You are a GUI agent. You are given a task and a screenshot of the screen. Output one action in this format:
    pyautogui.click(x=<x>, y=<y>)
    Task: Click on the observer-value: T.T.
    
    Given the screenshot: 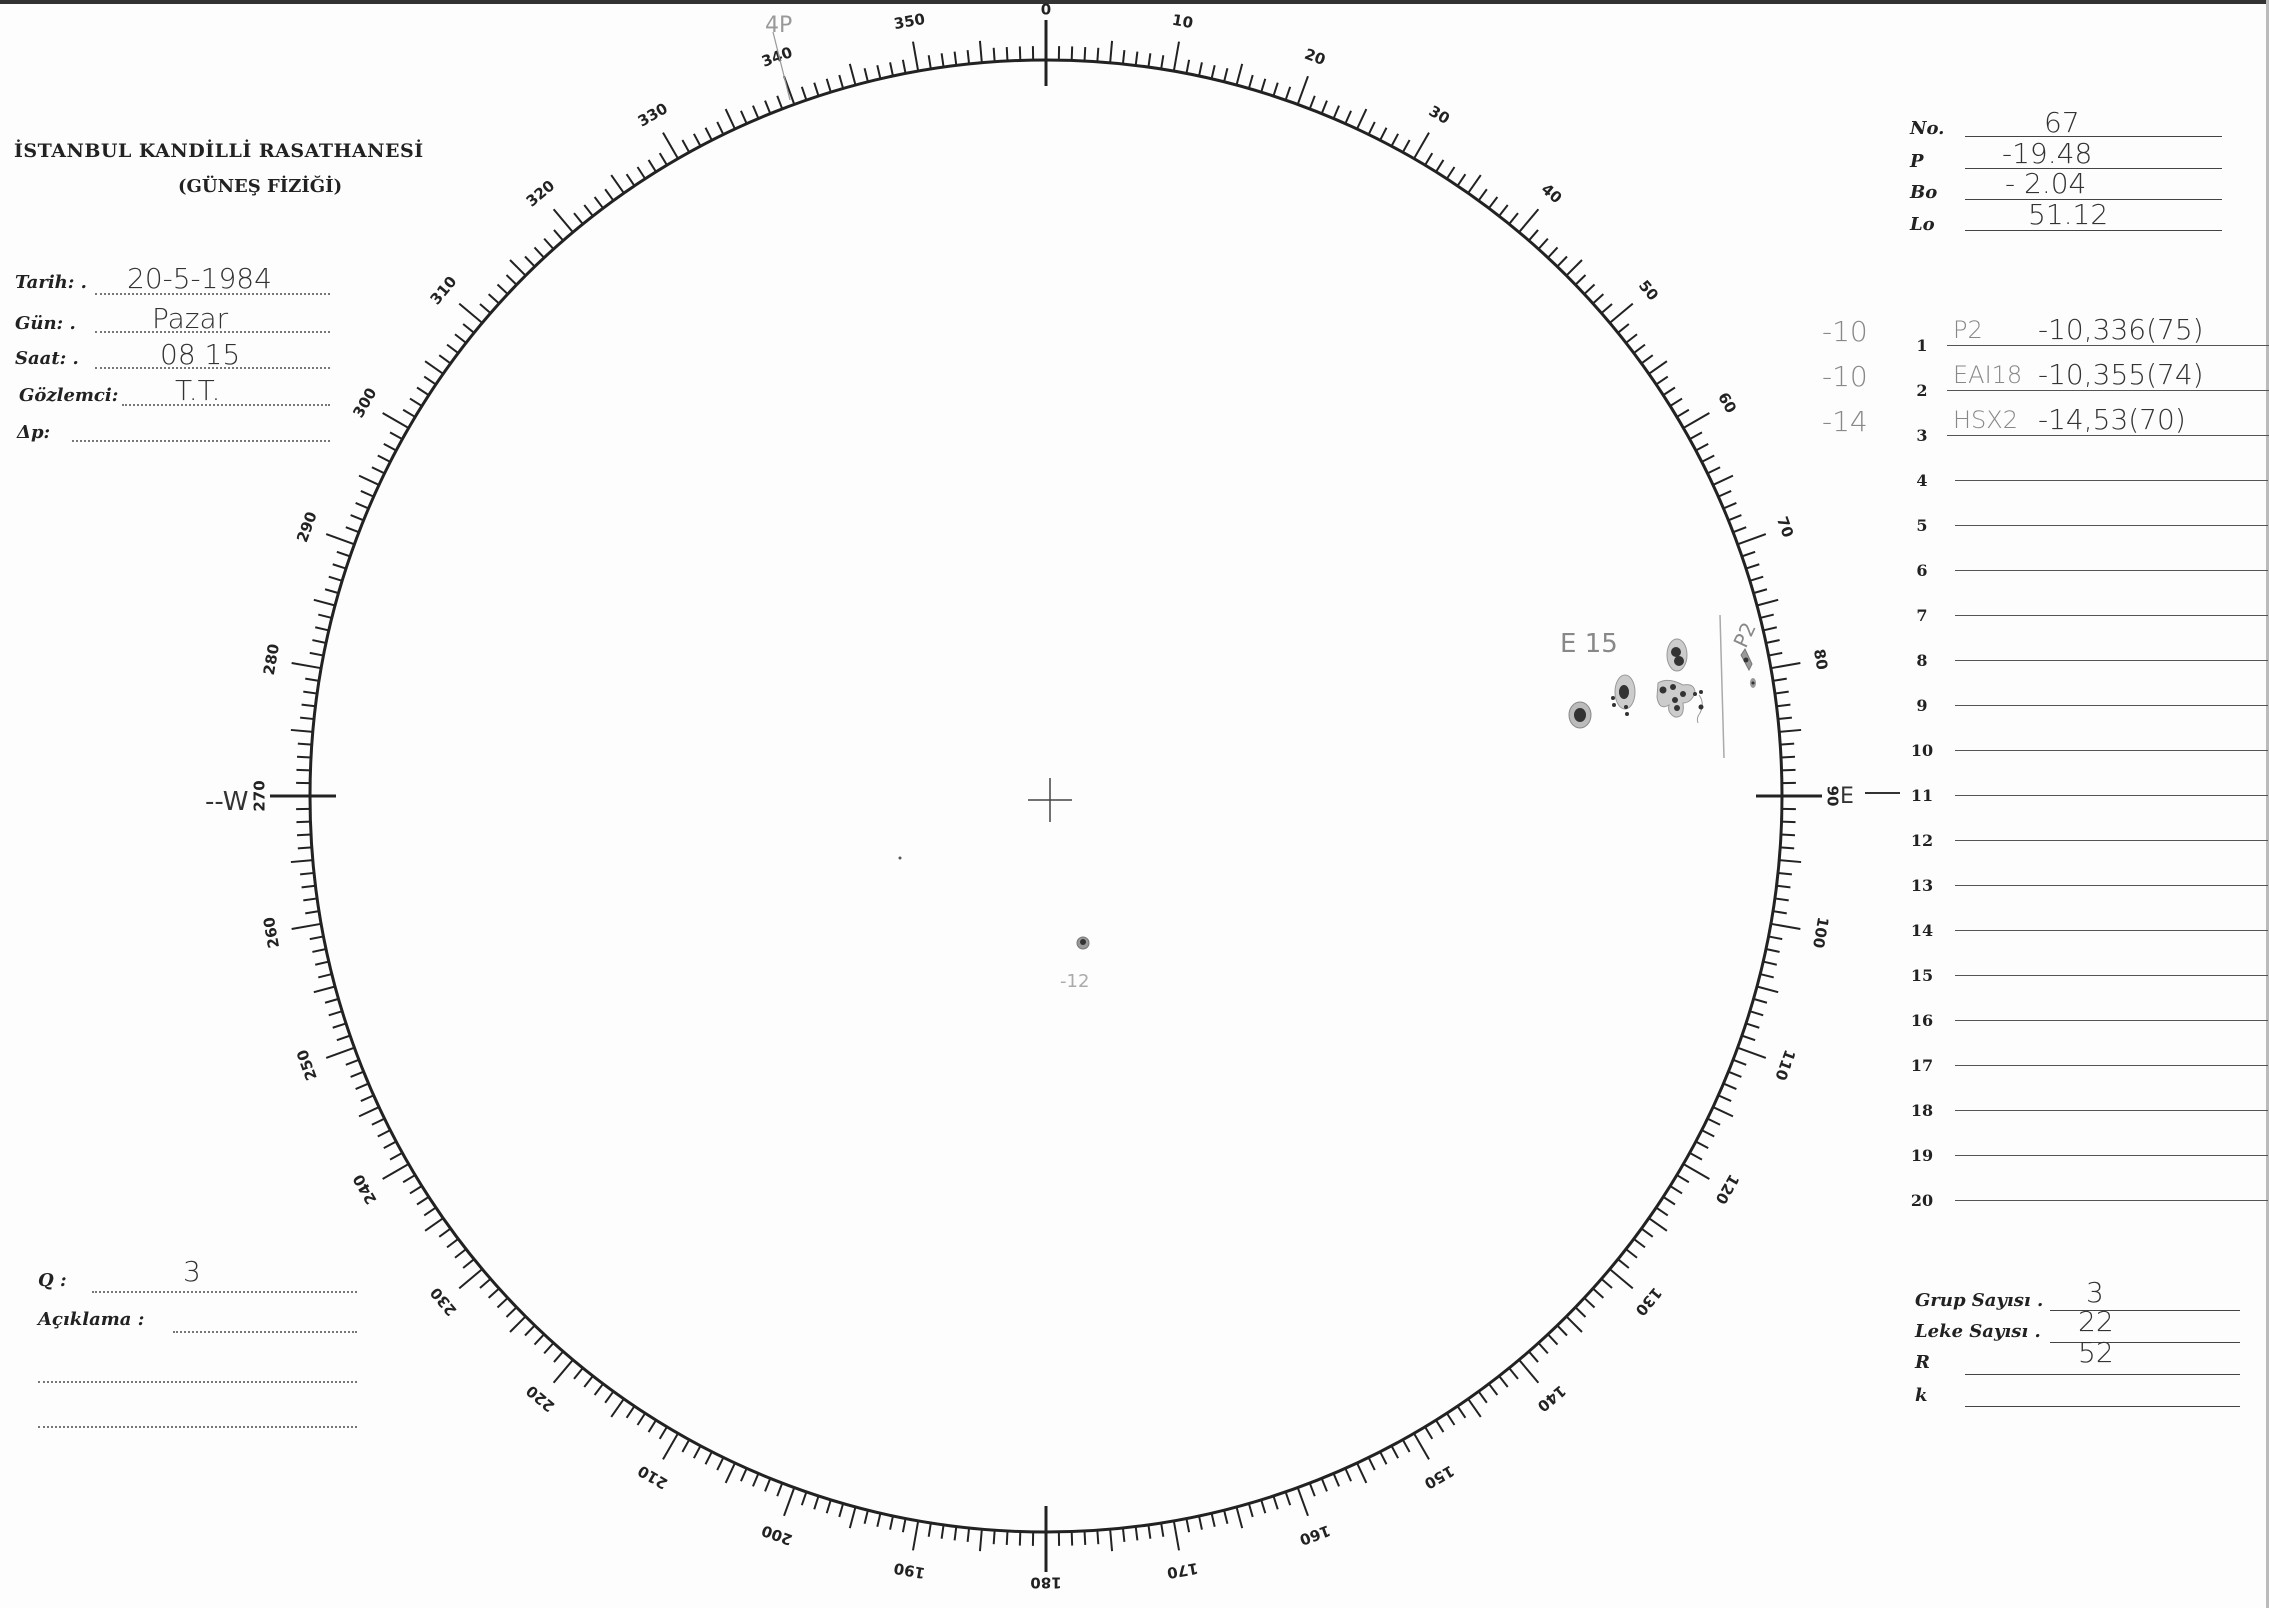 What is the action you would take?
    pyautogui.click(x=198, y=390)
    